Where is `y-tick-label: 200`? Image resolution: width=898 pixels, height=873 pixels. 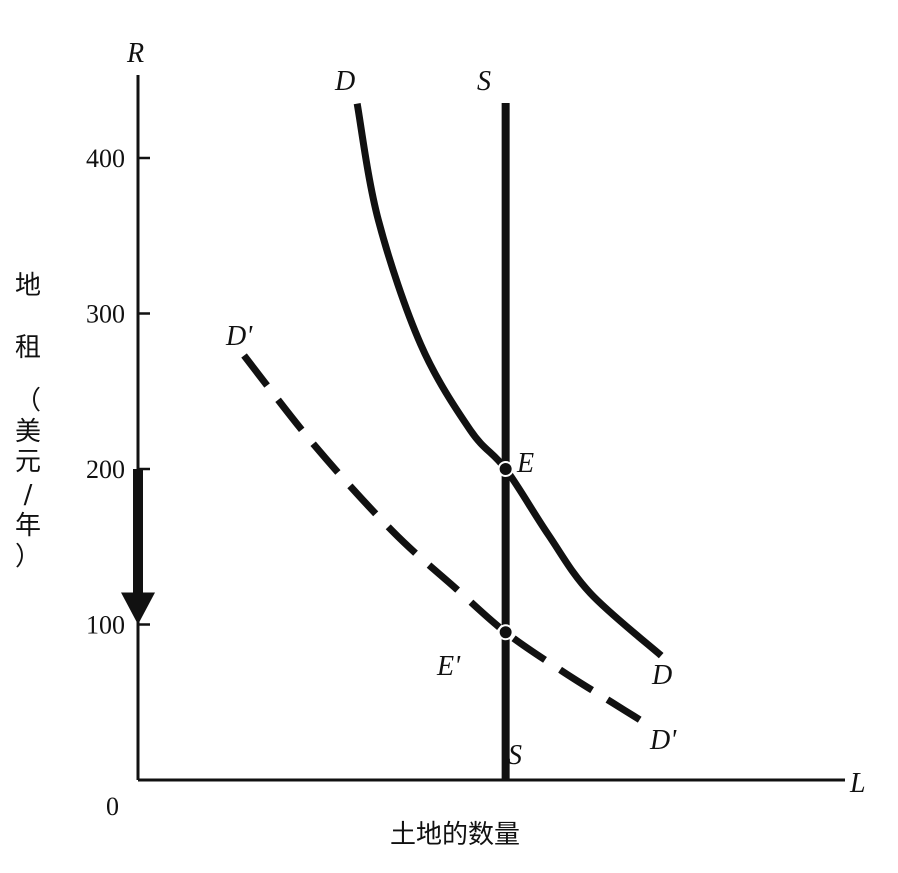
y-tick-label: 200 is located at coordinates (105, 469).